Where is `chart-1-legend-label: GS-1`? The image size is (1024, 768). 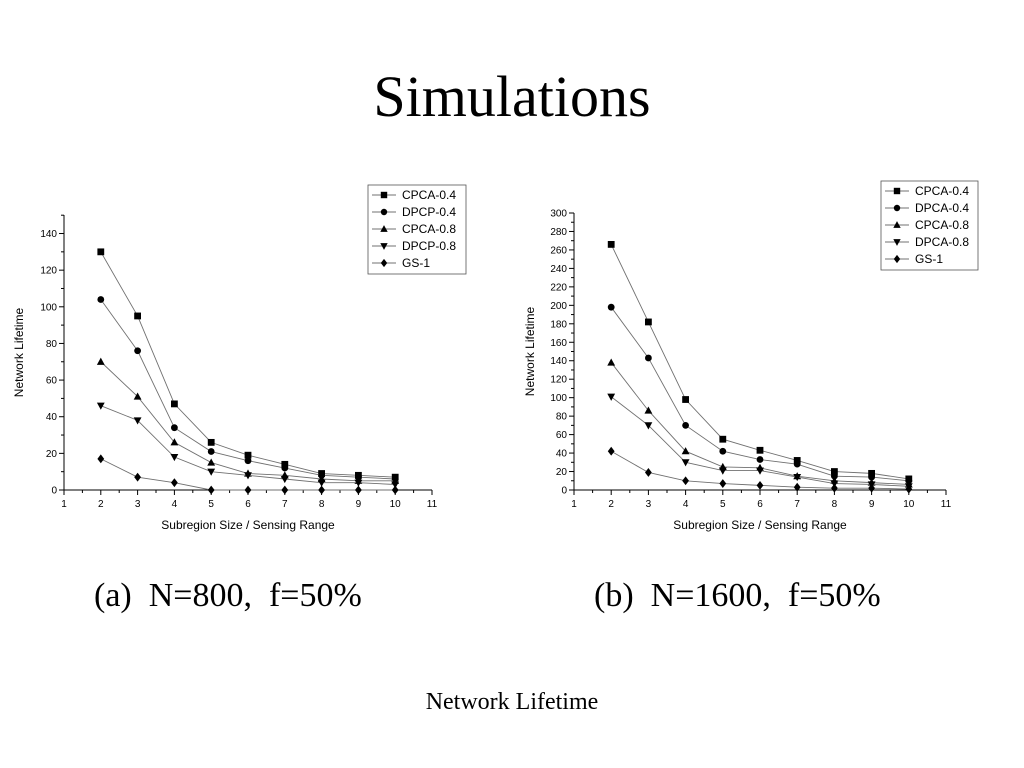
chart-1-legend-label: GS-1 is located at coordinates (929, 259).